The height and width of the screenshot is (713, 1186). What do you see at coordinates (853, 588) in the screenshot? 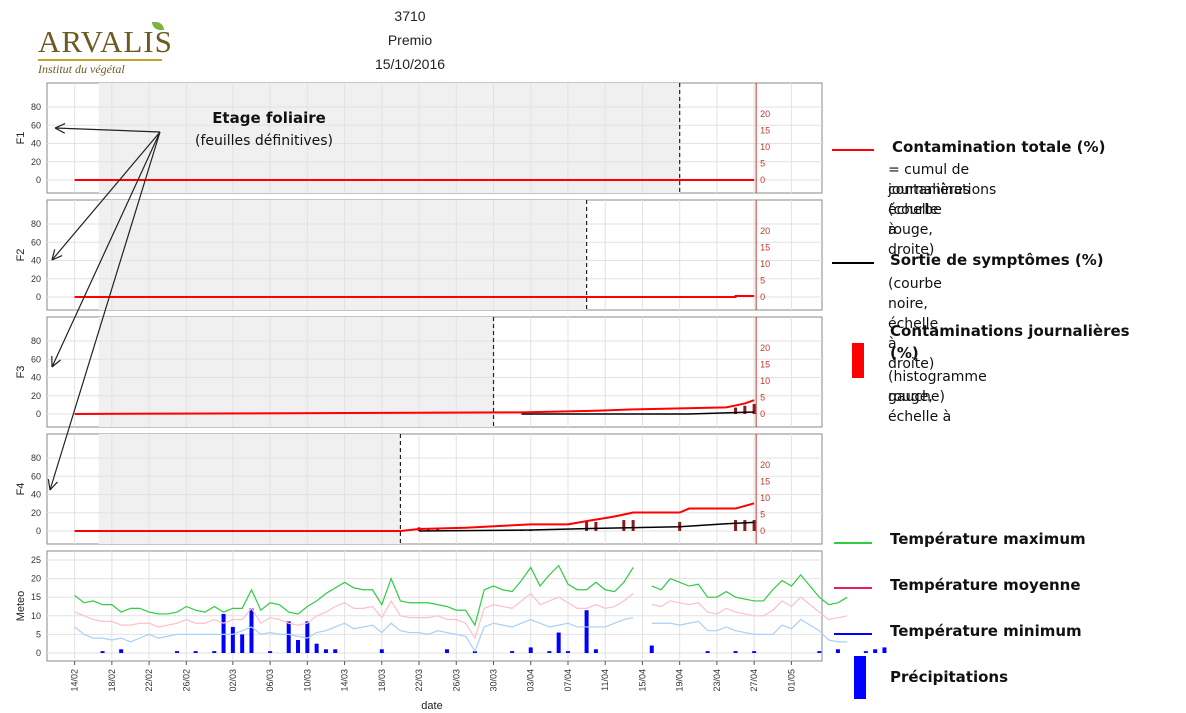
I see `legend-swatch-tmean` at bounding box center [853, 588].